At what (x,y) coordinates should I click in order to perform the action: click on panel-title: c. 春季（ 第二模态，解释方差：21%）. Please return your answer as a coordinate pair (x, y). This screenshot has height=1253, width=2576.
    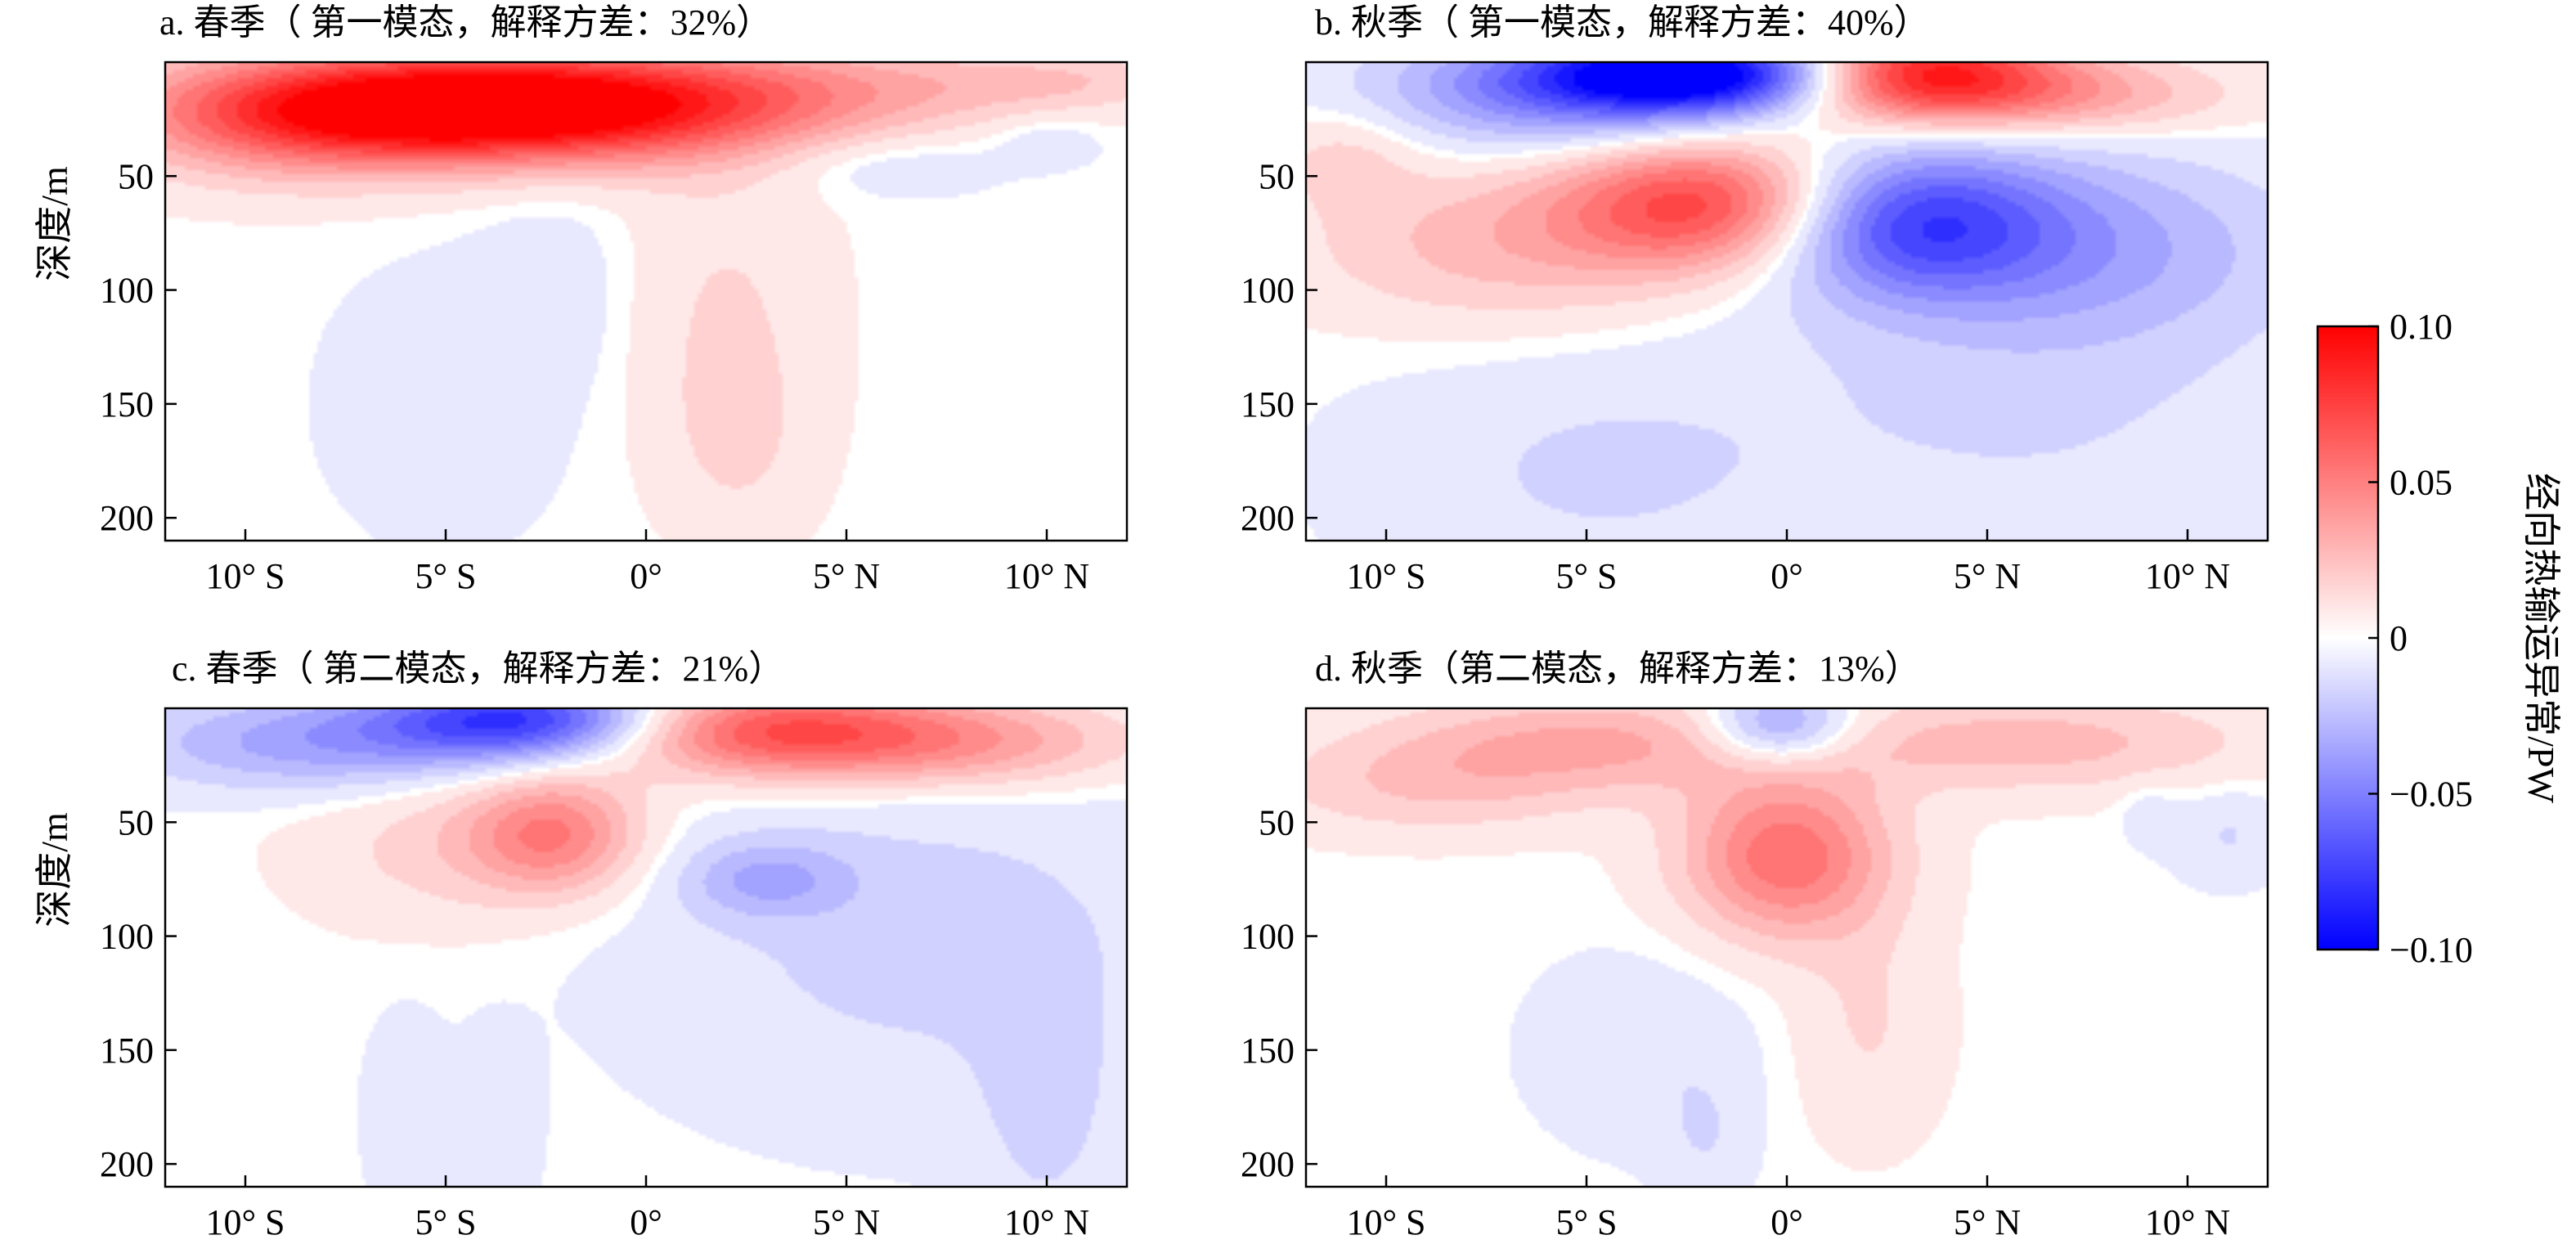
    Looking at the image, I should click on (478, 669).